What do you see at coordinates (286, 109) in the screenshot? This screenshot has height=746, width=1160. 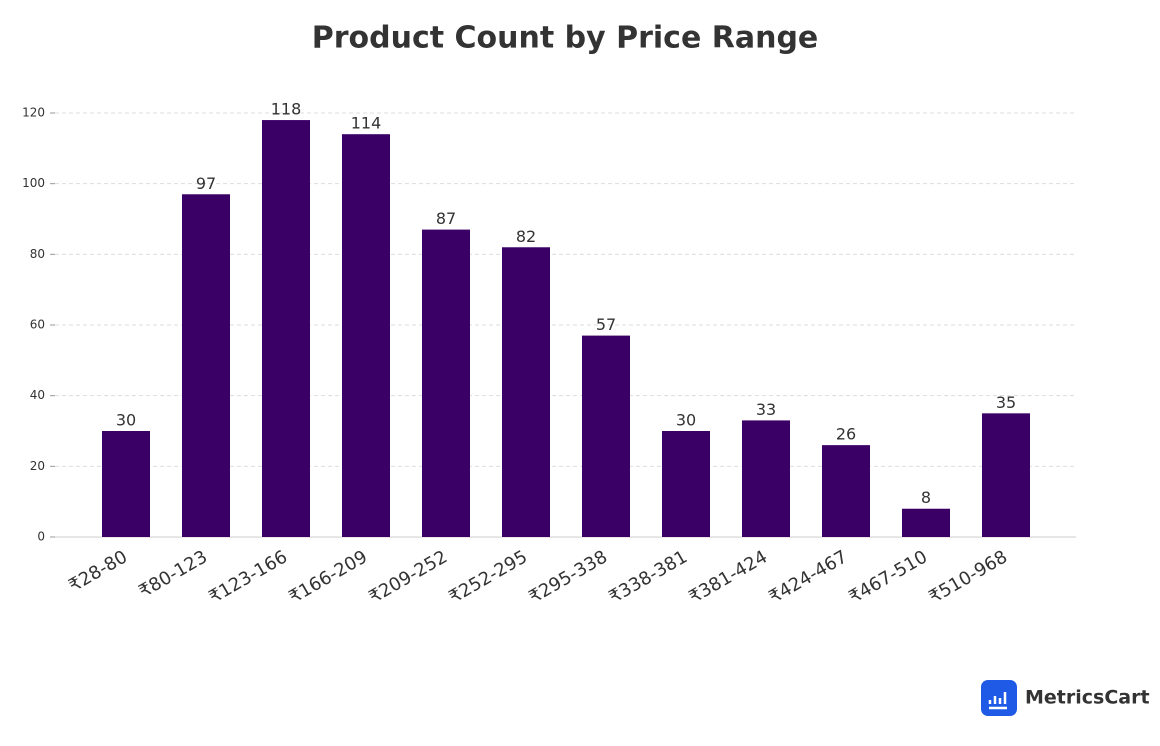 I see `data-label: 118` at bounding box center [286, 109].